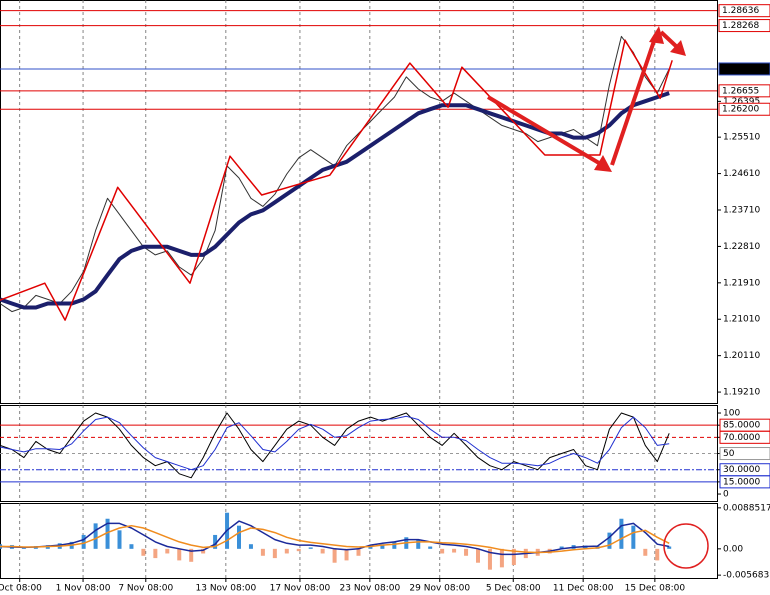  Describe the element at coordinates (741, 210) in the screenshot. I see `y-tick-label: 1.23710` at that location.